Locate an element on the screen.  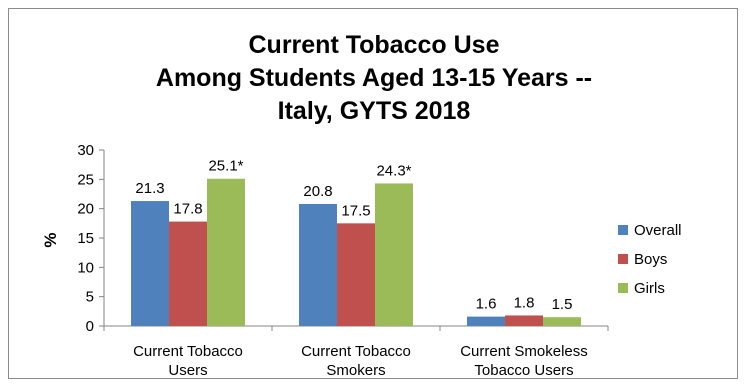
y-tick-label: 25 is located at coordinates (85, 179).